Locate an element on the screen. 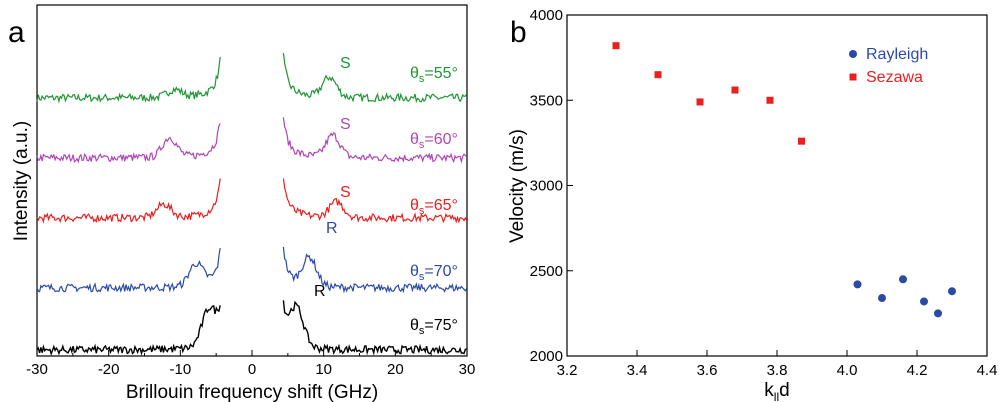 This screenshot has width=1001, height=402. panel-b-label: b is located at coordinates (518, 32).